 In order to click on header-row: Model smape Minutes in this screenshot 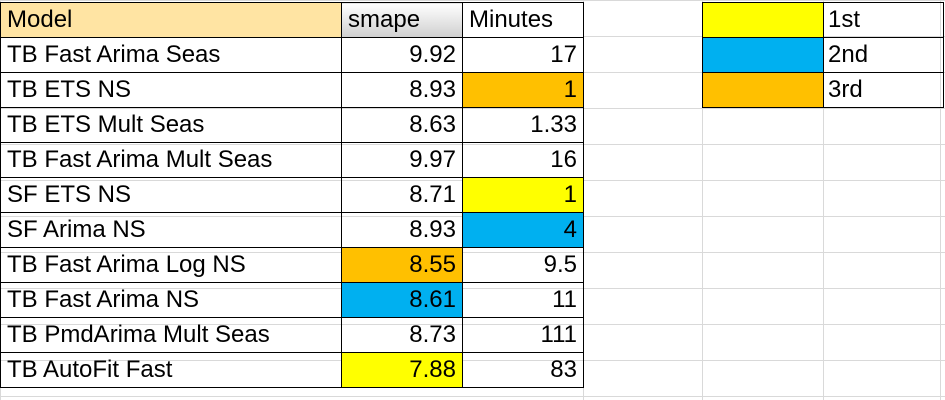, I will do `click(292, 20)`.